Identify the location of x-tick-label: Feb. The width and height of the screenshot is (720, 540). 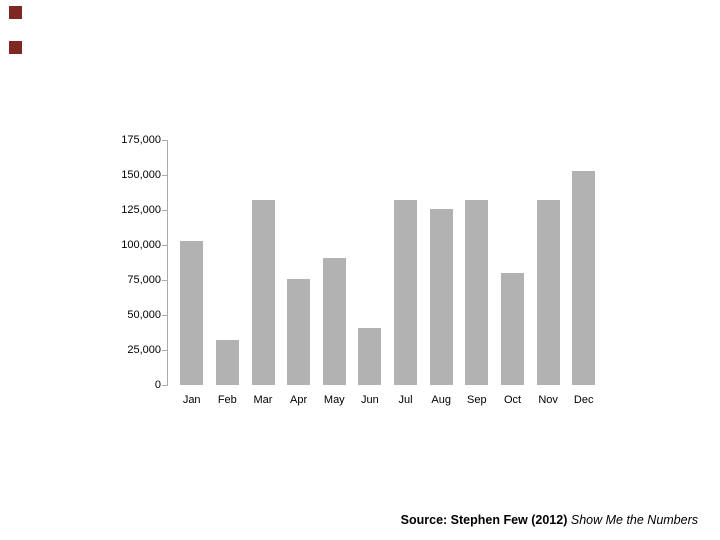
(227, 400).